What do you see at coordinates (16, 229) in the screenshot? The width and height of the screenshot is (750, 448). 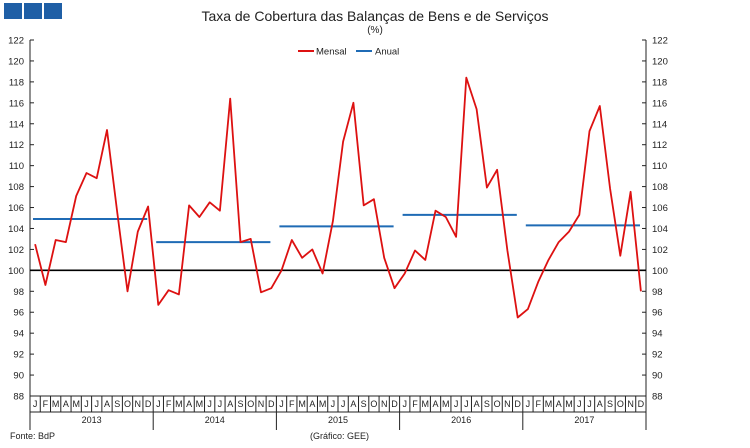 I see `y-tick-label-left: 104` at bounding box center [16, 229].